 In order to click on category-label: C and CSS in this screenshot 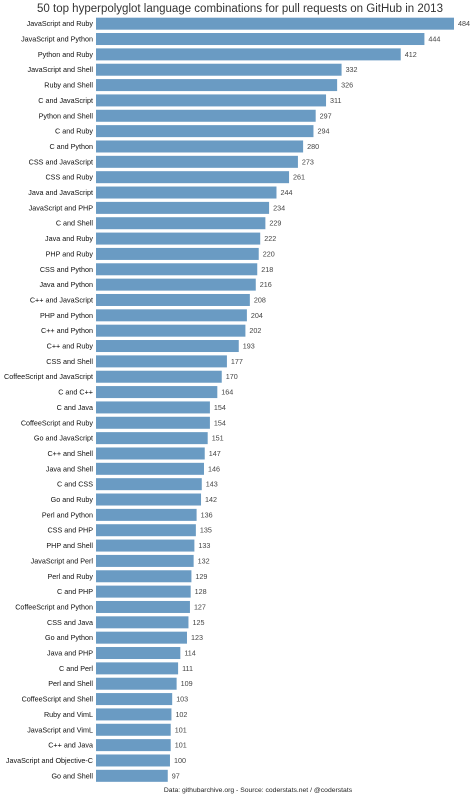, I will do `click(75, 484)`.